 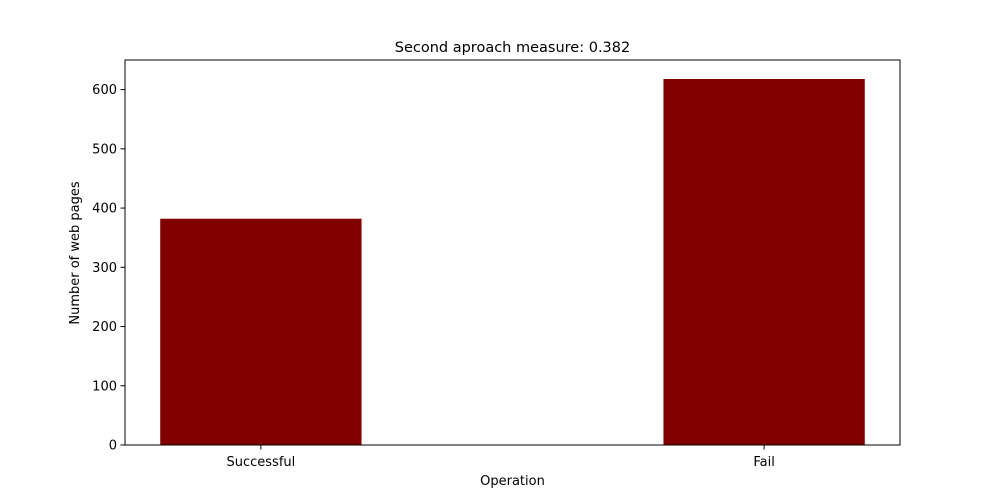 What do you see at coordinates (260, 462) in the screenshot?
I see `x-tick-label: Successful` at bounding box center [260, 462].